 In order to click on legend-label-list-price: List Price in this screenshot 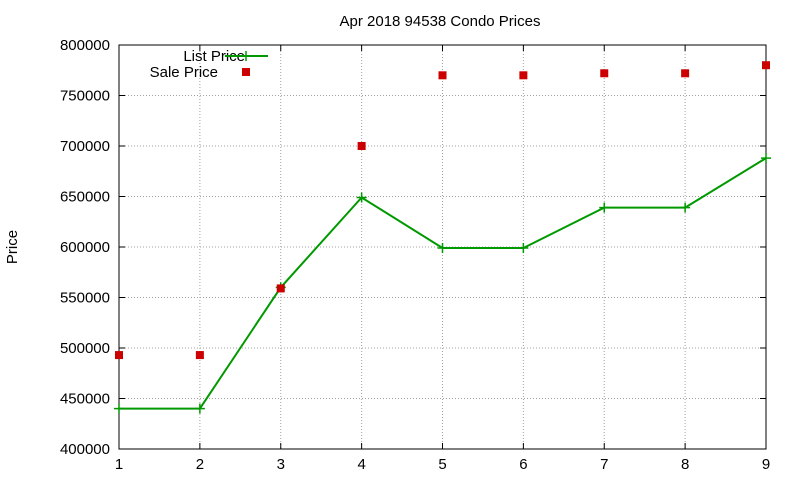, I will do `click(214, 56)`.